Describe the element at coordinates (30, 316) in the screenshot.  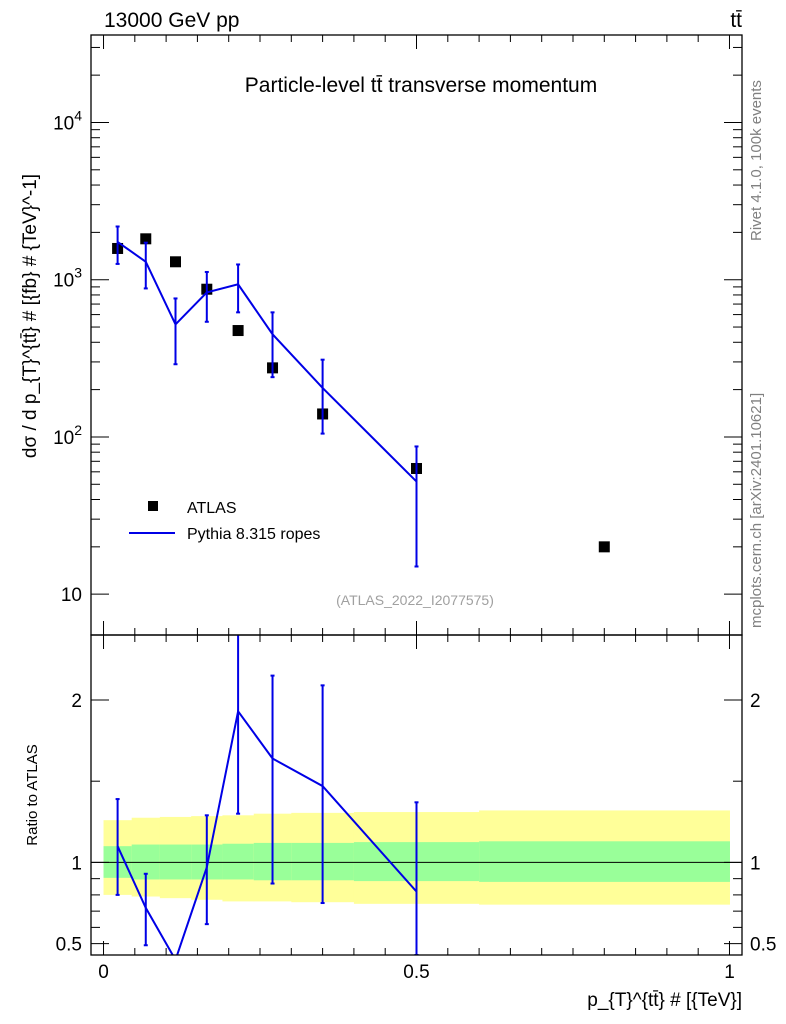
I see `main-ylabel: dσ / d p_{T}^{tt̄} # [{fb} # {TeV}^-1]` at that location.